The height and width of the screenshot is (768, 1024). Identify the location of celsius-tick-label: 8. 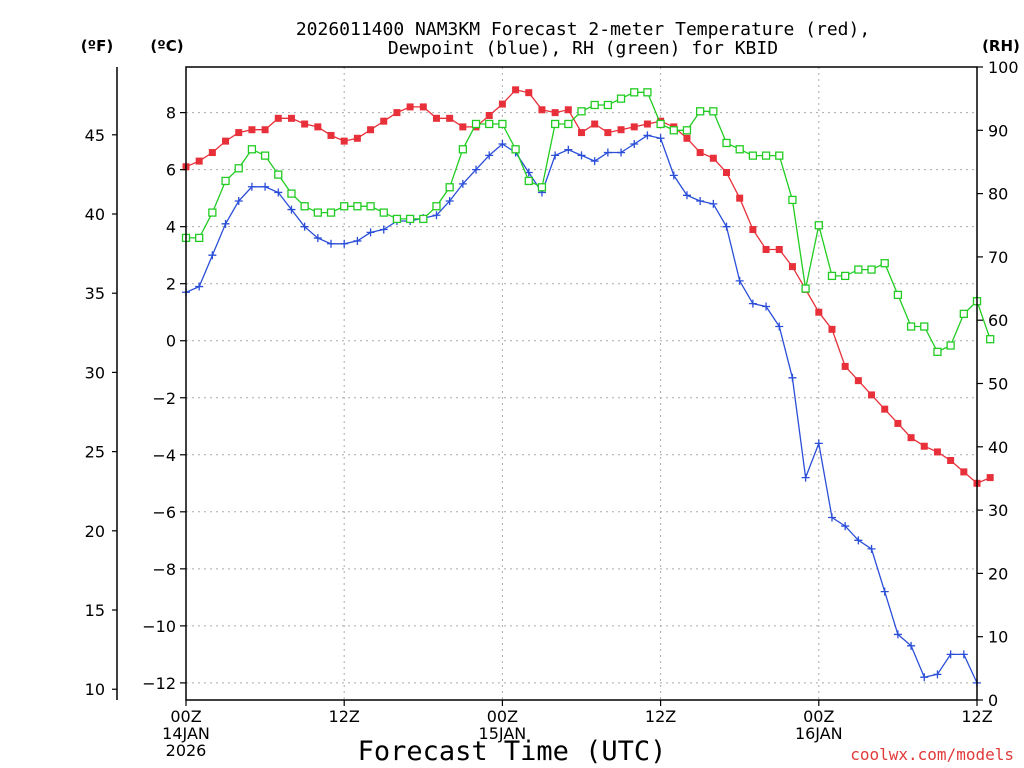
(171, 113).